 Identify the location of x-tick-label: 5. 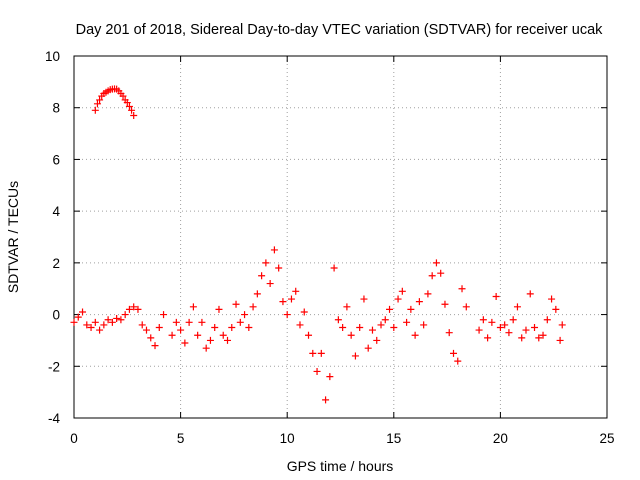
(181, 438).